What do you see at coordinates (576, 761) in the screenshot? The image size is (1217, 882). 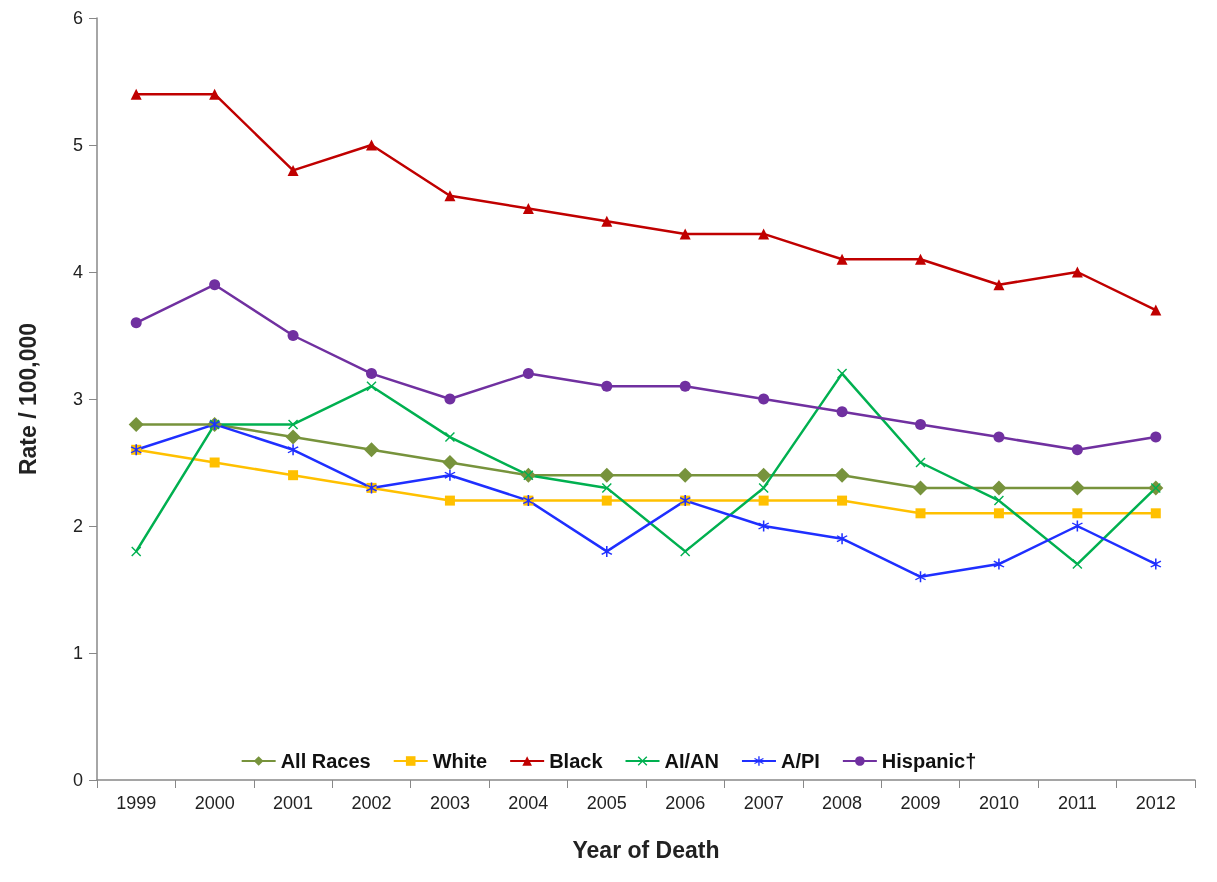 I see `legend-label: Black` at bounding box center [576, 761].